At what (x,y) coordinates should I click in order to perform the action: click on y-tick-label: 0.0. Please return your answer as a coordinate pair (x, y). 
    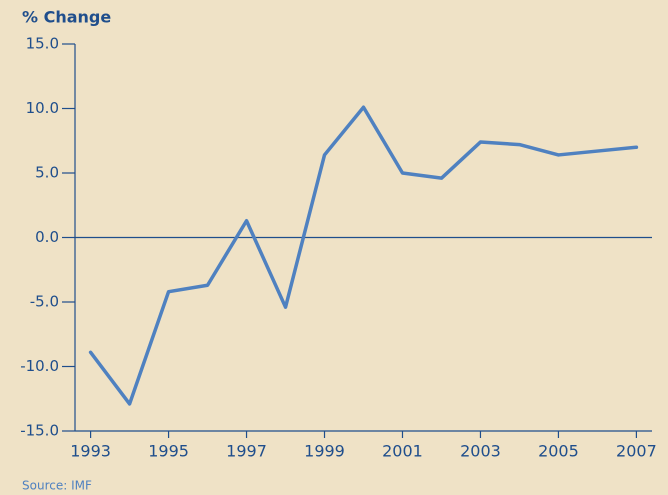
    Looking at the image, I should click on (47, 237).